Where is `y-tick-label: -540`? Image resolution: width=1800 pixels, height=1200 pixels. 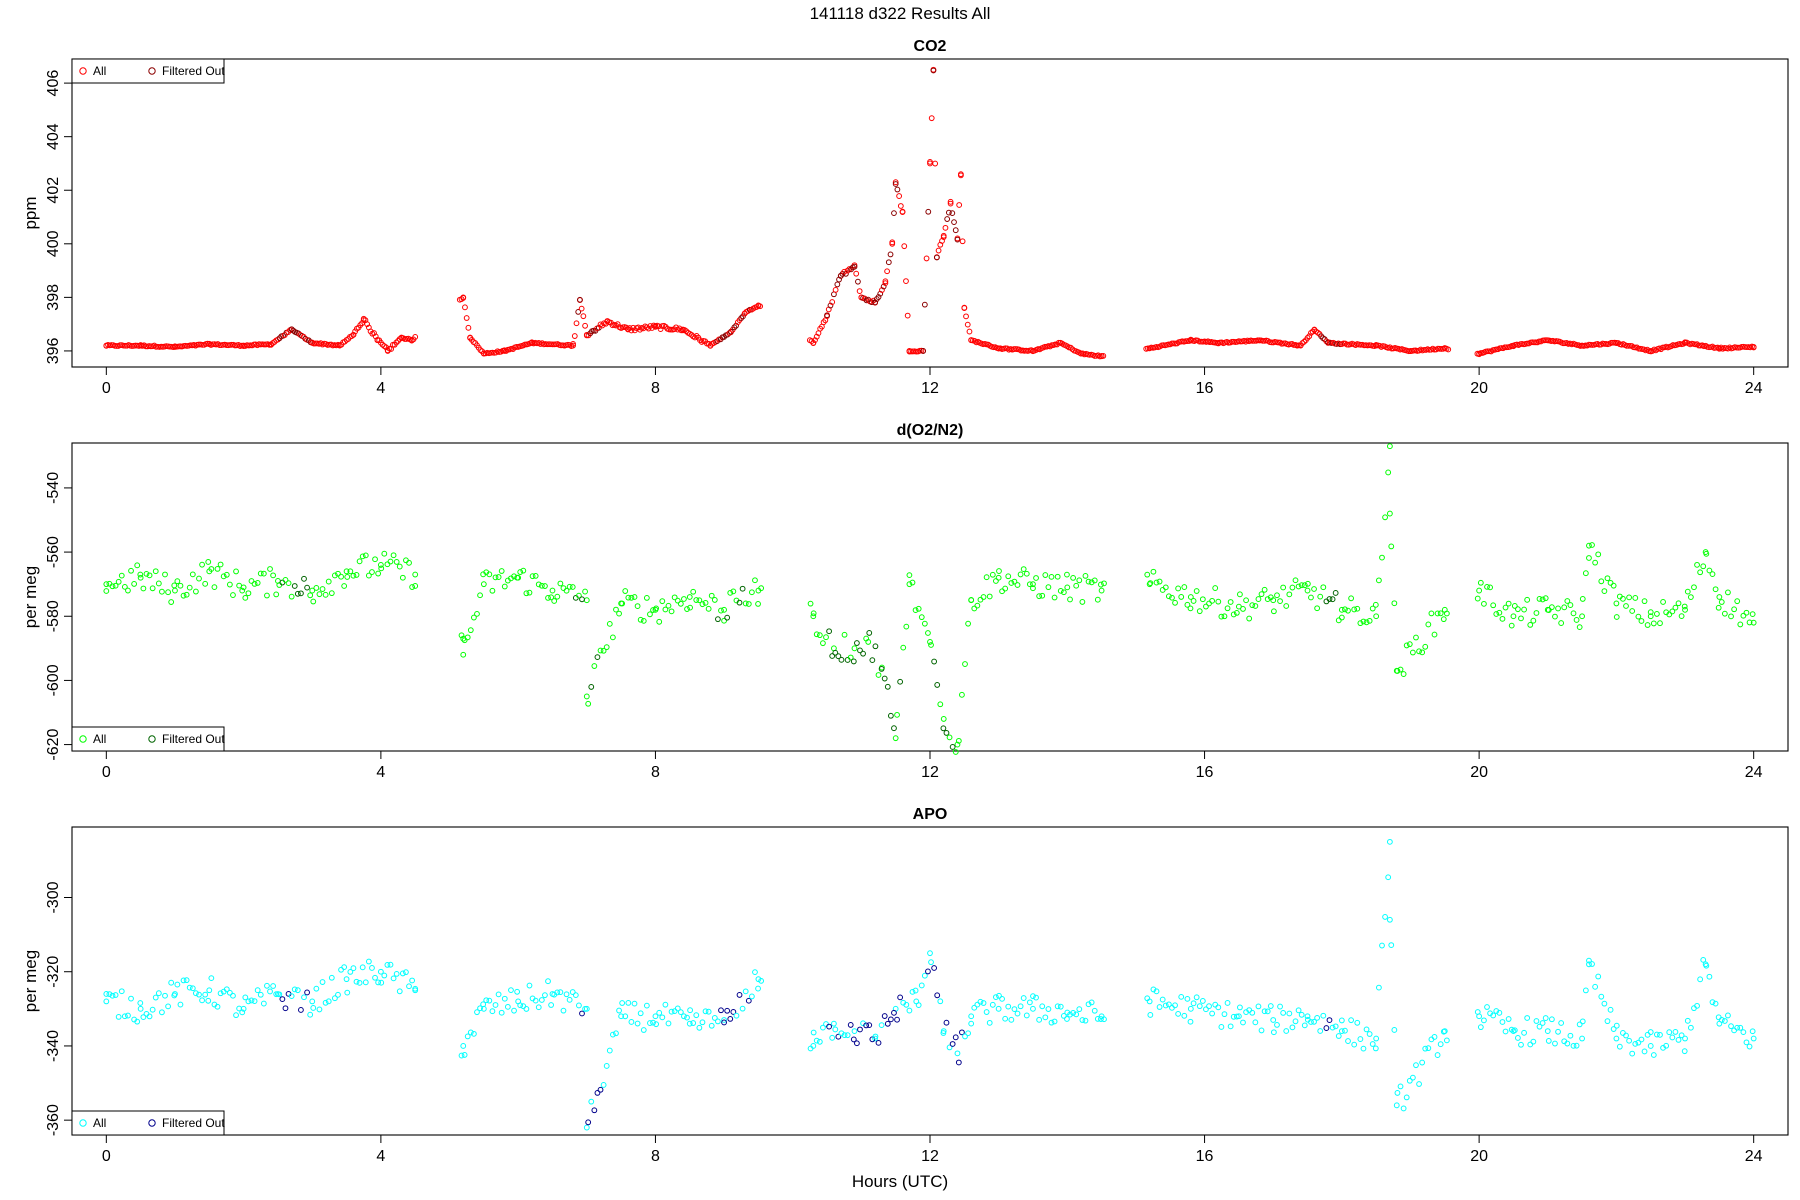 y-tick-label: -540 is located at coordinates (53, 488).